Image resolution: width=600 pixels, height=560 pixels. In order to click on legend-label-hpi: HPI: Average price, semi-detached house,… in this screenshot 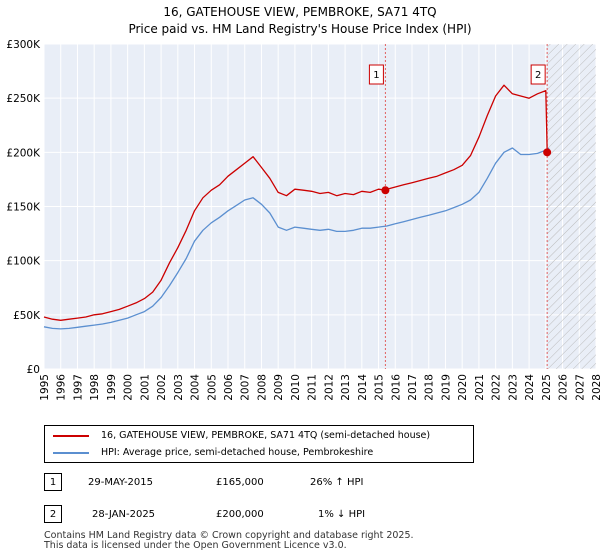, I will do `click(237, 452)`.